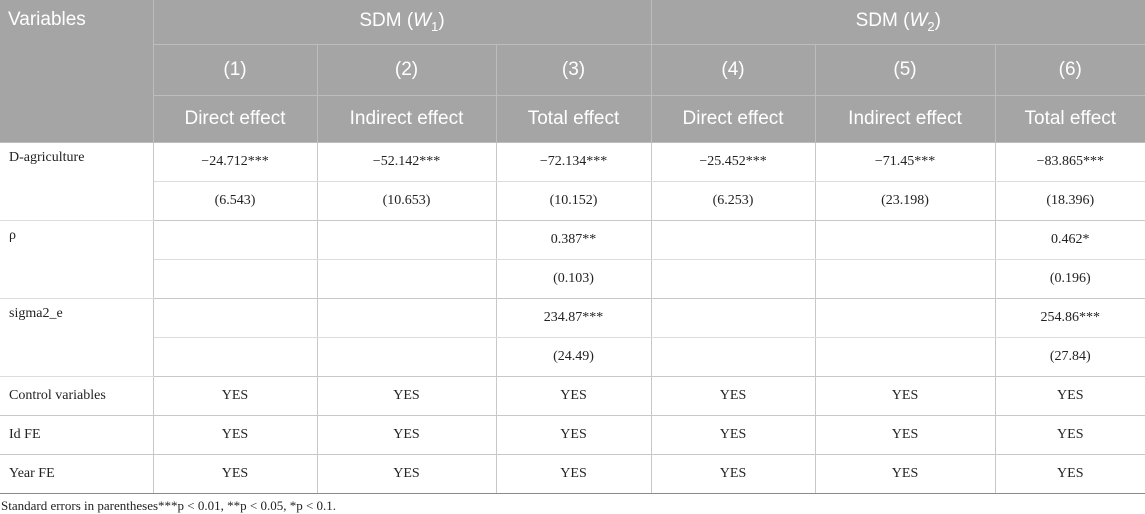  Describe the element at coordinates (733, 201) in the screenshot. I see `standard-error-cell: (6.253)` at that location.